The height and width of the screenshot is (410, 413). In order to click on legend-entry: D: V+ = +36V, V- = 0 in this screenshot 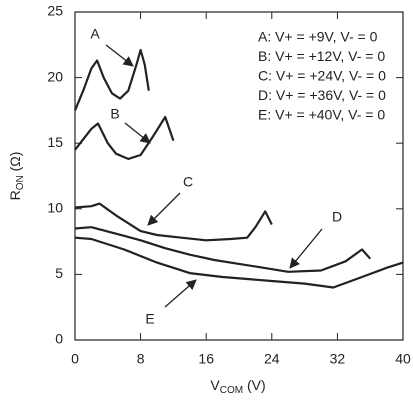, I will do `click(322, 95)`.